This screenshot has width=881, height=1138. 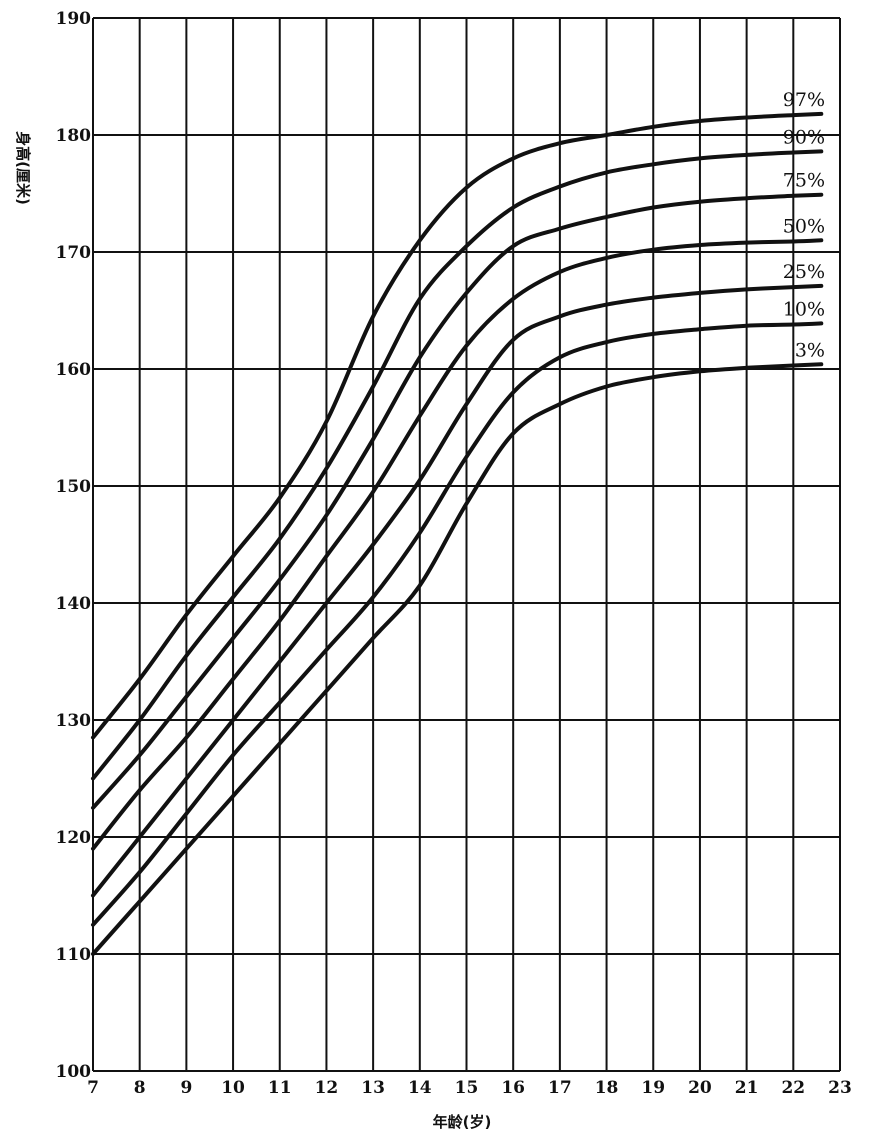 I want to click on y-tick-label: 170, so click(x=74, y=253).